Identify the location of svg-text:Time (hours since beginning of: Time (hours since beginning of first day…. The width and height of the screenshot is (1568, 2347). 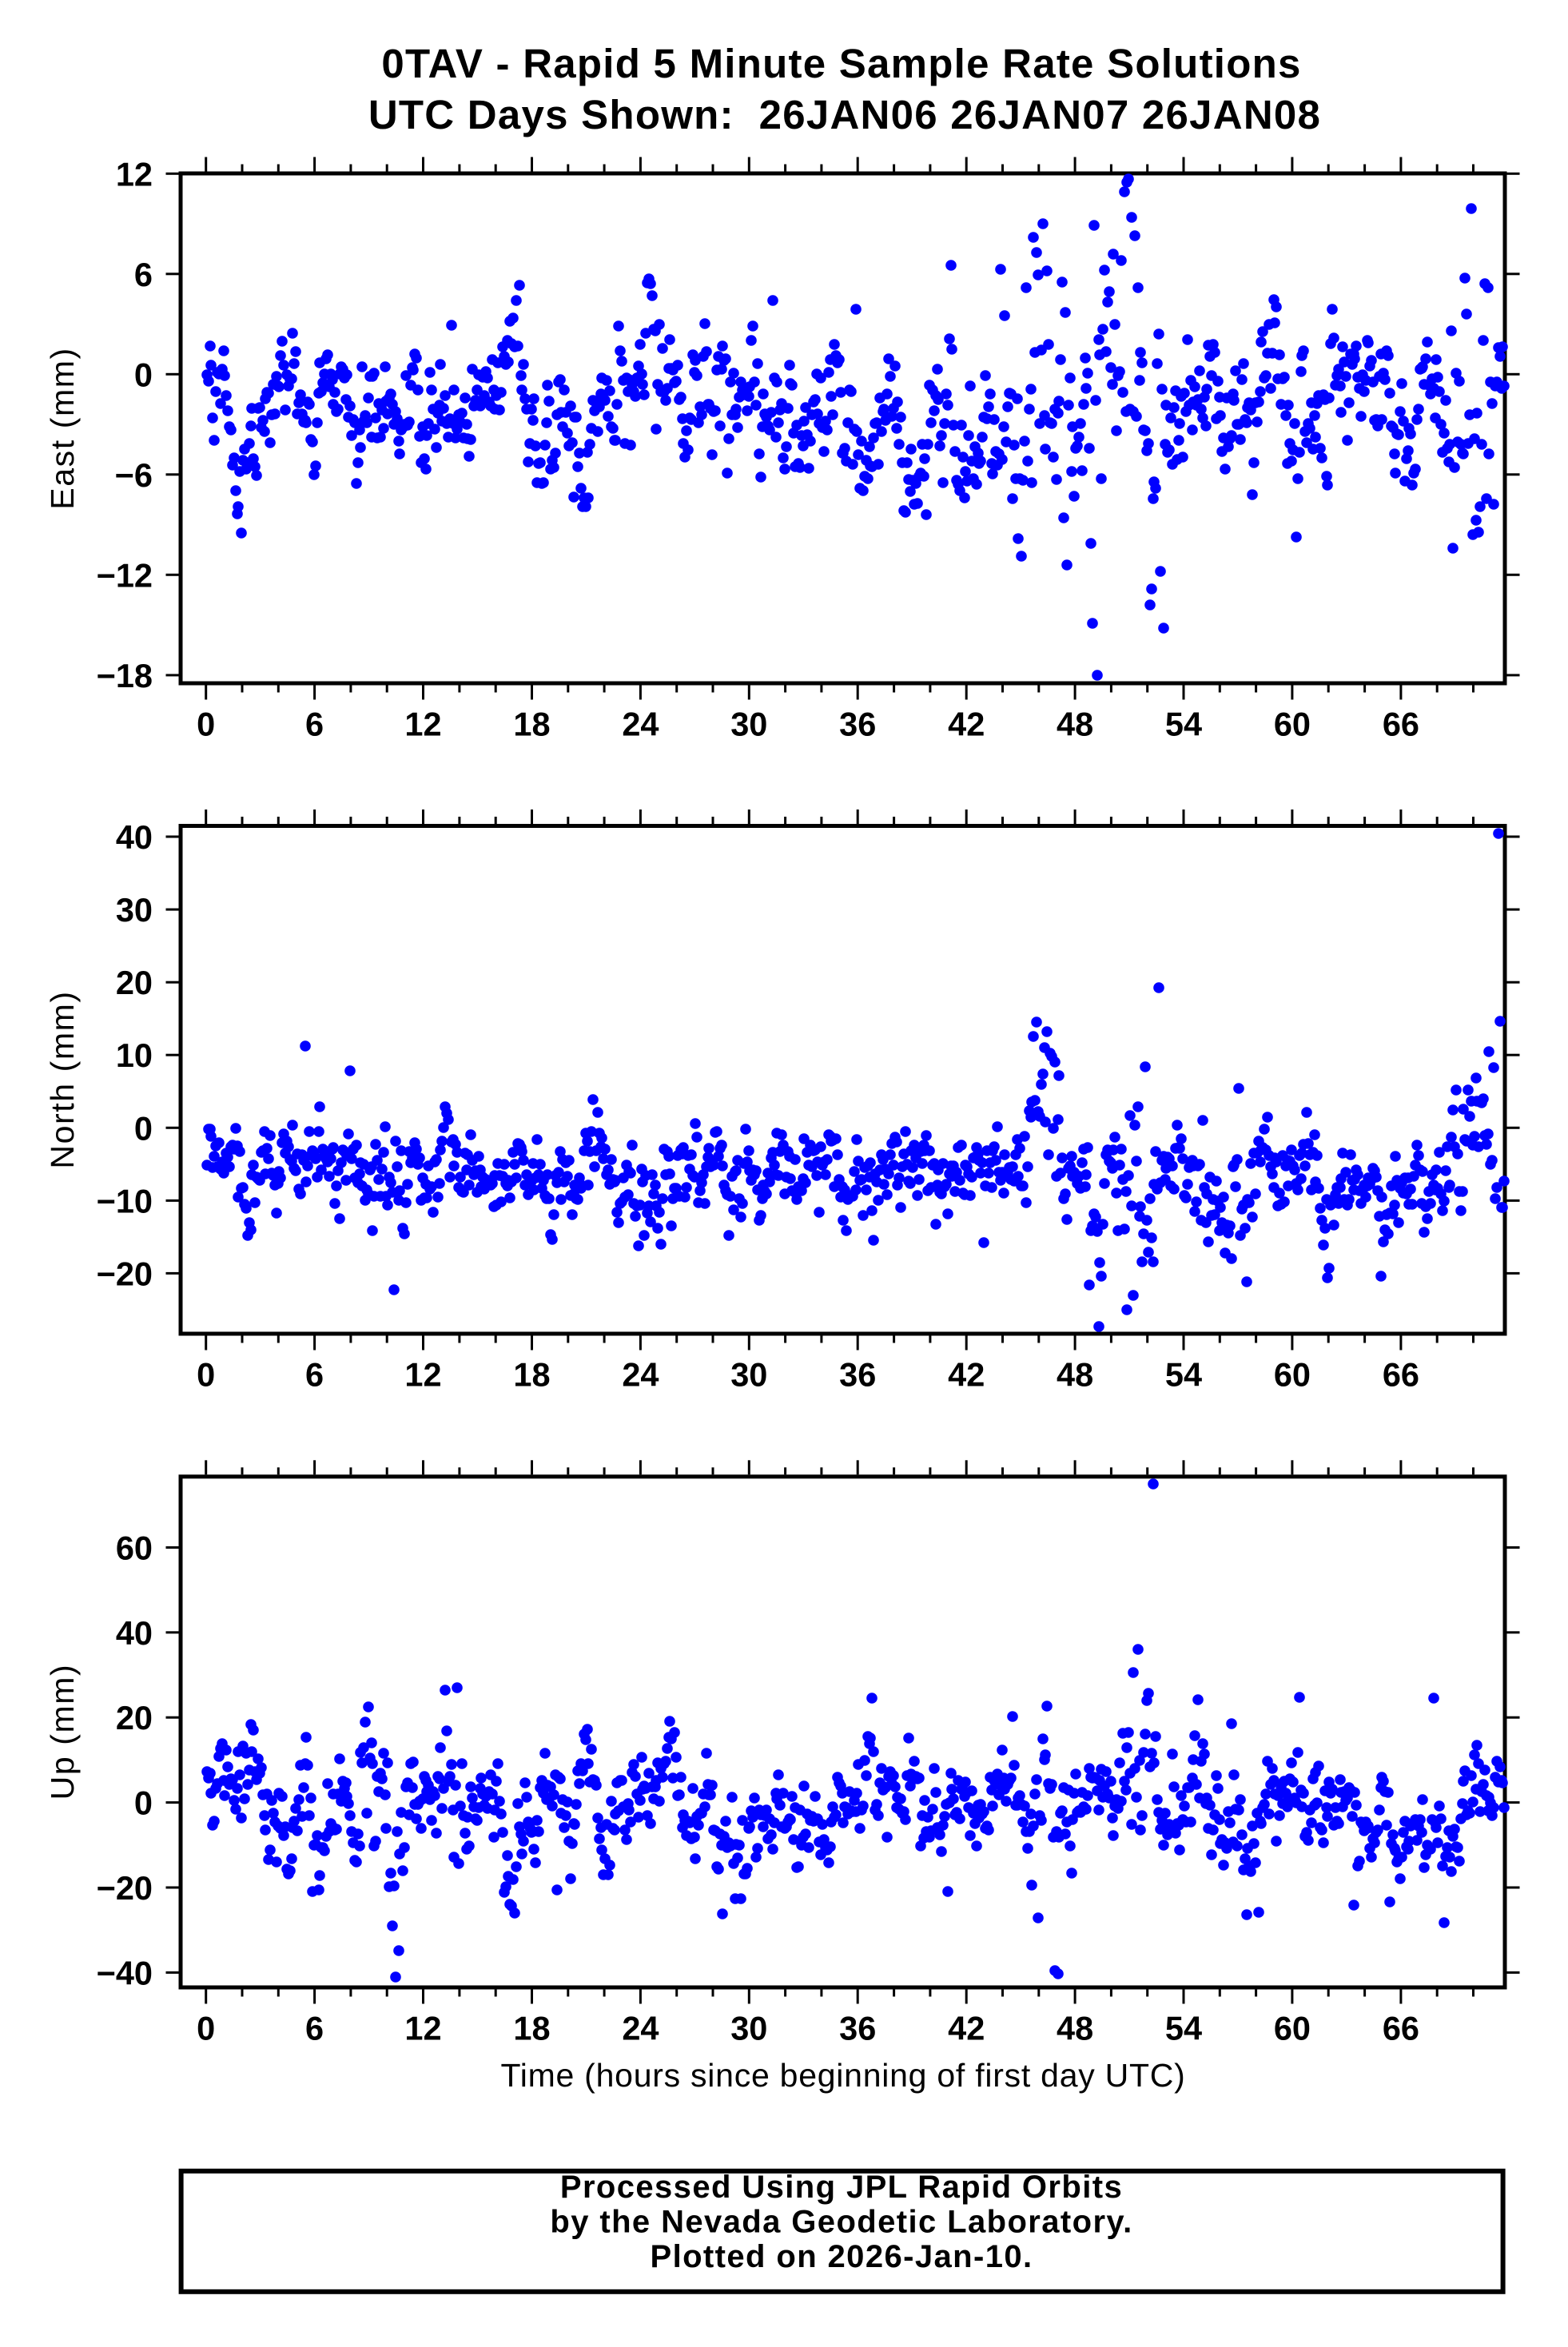
(842, 2075).